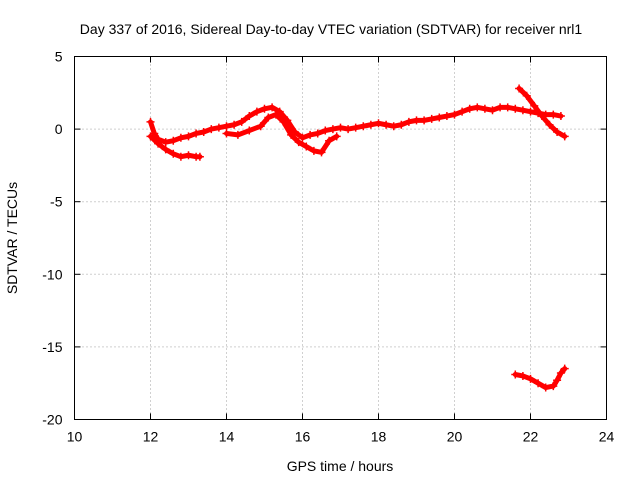 This screenshot has height=480, width=640. What do you see at coordinates (175, 146) in the screenshot?
I see `series-lower-branch-12h` at bounding box center [175, 146].